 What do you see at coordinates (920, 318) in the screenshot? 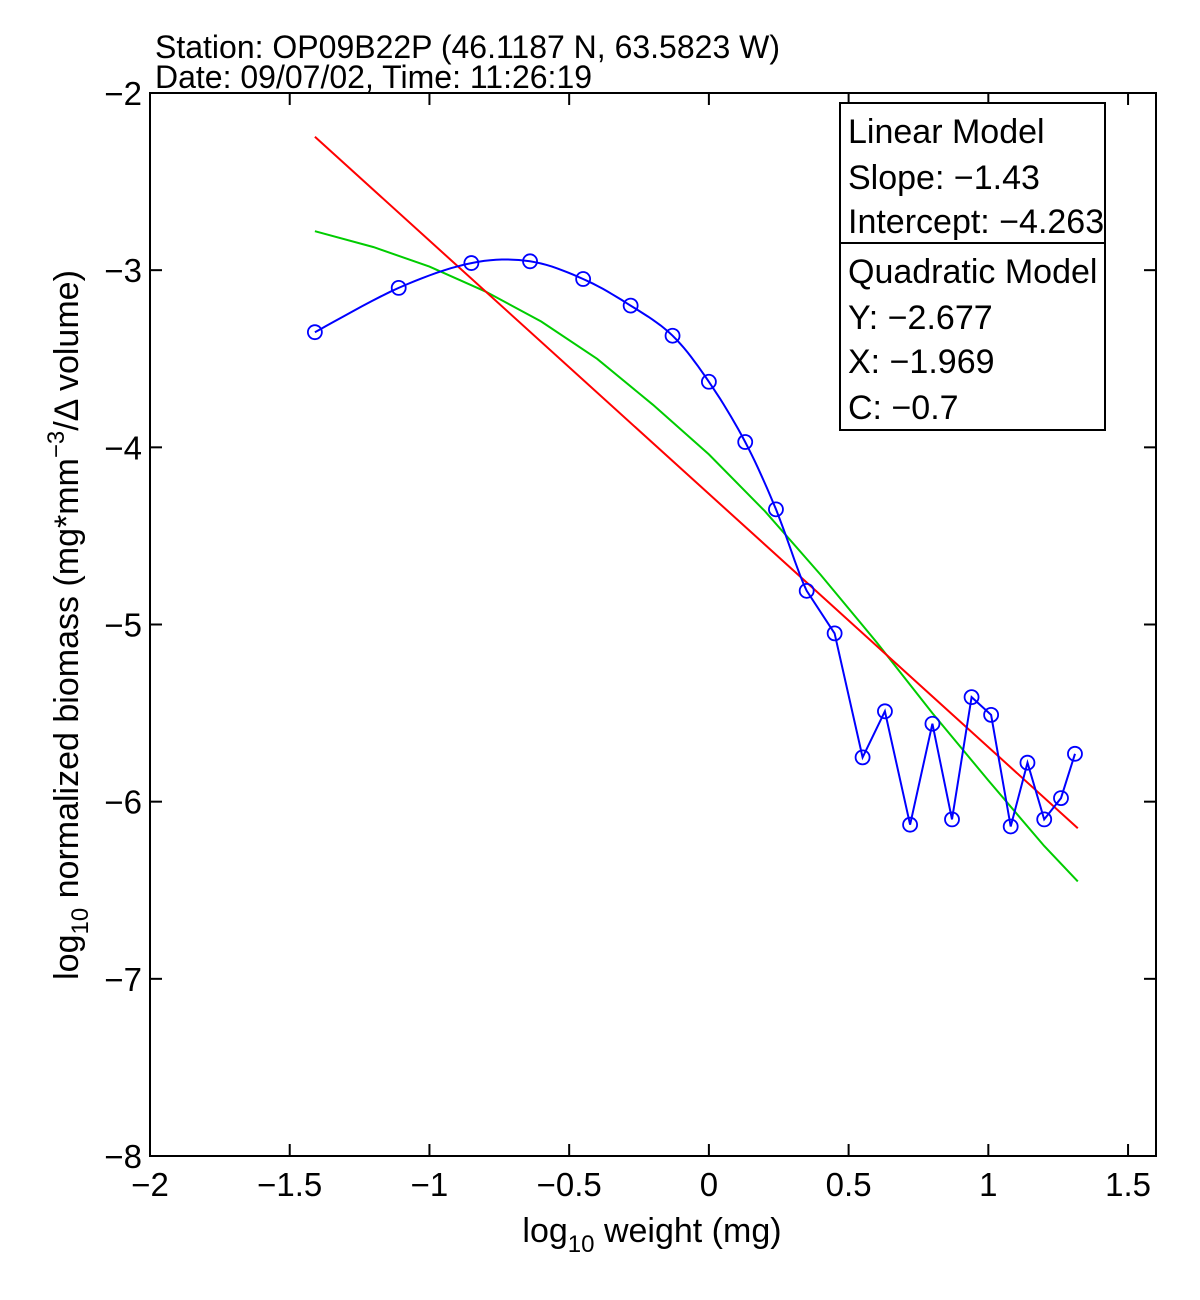
I see `legend-quadratic-y: Y: −2.677` at bounding box center [920, 318].